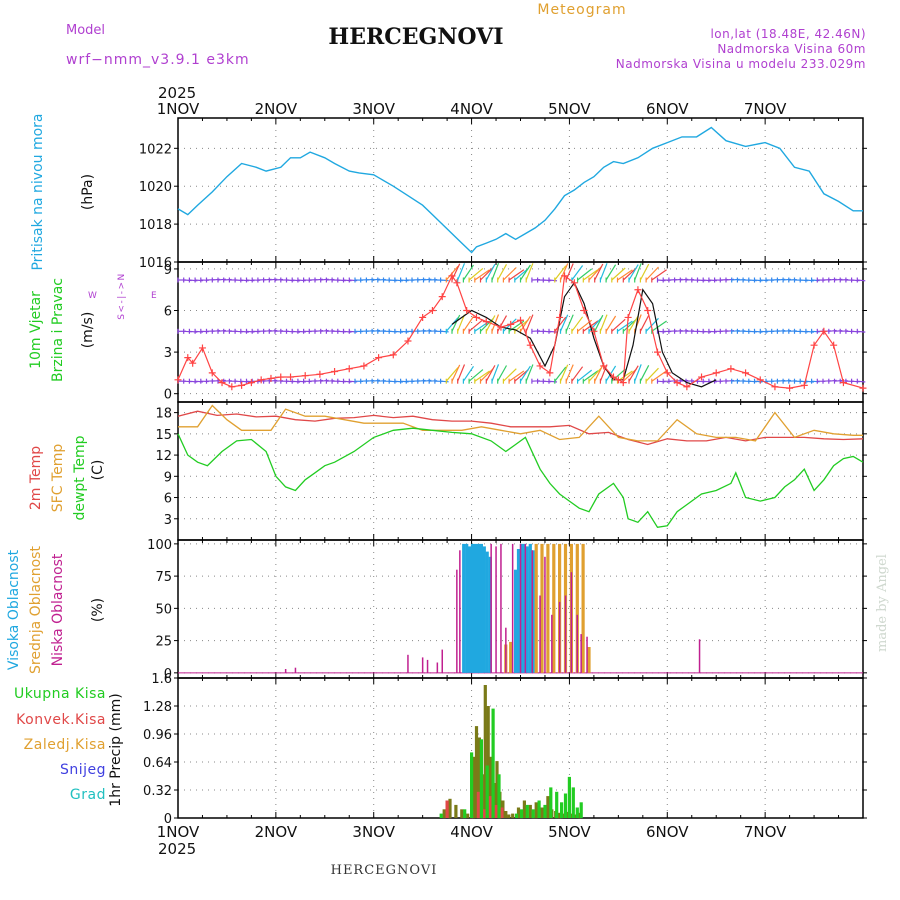  What do you see at coordinates (155, 263) in the screenshot?
I see `y-tick-label: 1016` at bounding box center [155, 263].